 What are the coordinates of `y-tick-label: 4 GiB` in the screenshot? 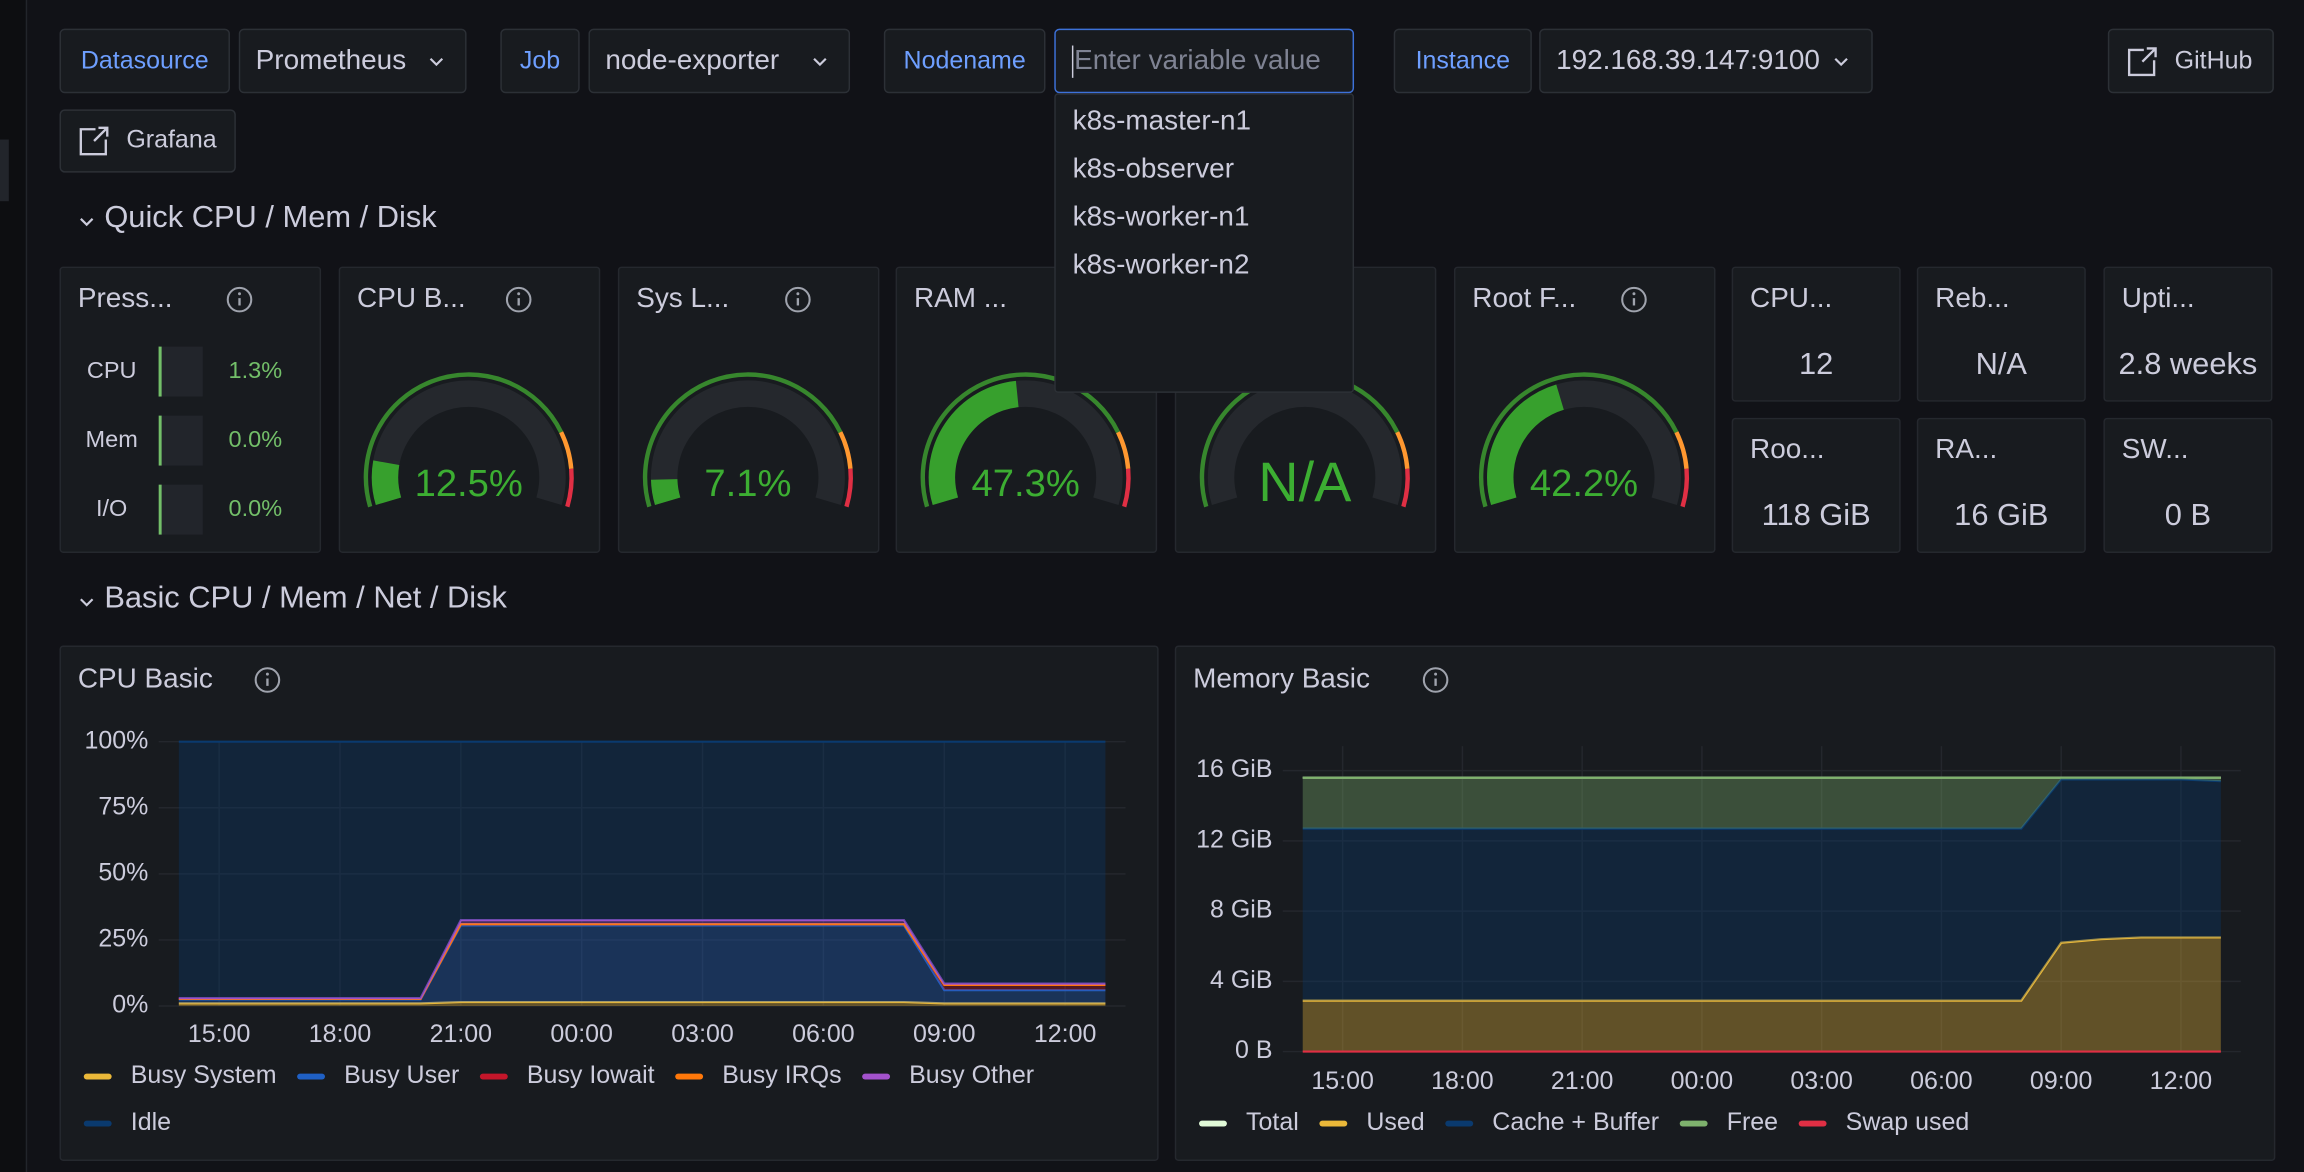 It's located at (1241, 980).